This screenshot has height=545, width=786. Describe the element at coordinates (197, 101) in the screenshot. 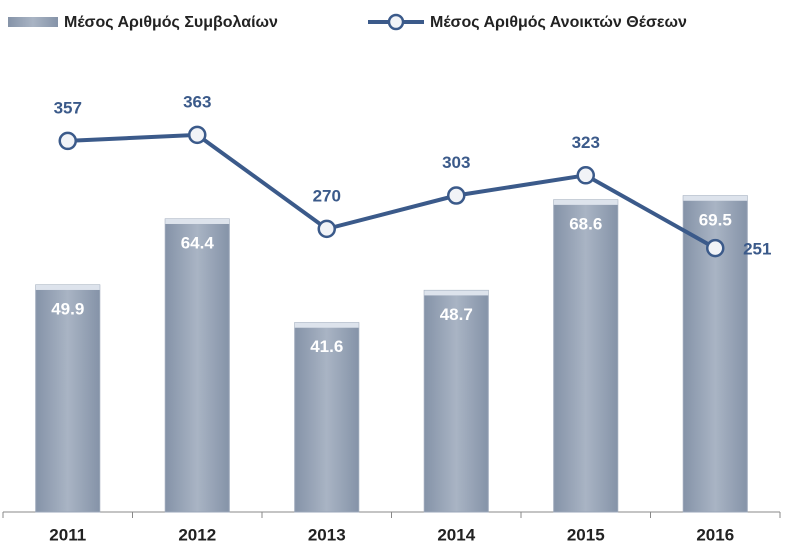

I see `line-value-label: 363` at that location.